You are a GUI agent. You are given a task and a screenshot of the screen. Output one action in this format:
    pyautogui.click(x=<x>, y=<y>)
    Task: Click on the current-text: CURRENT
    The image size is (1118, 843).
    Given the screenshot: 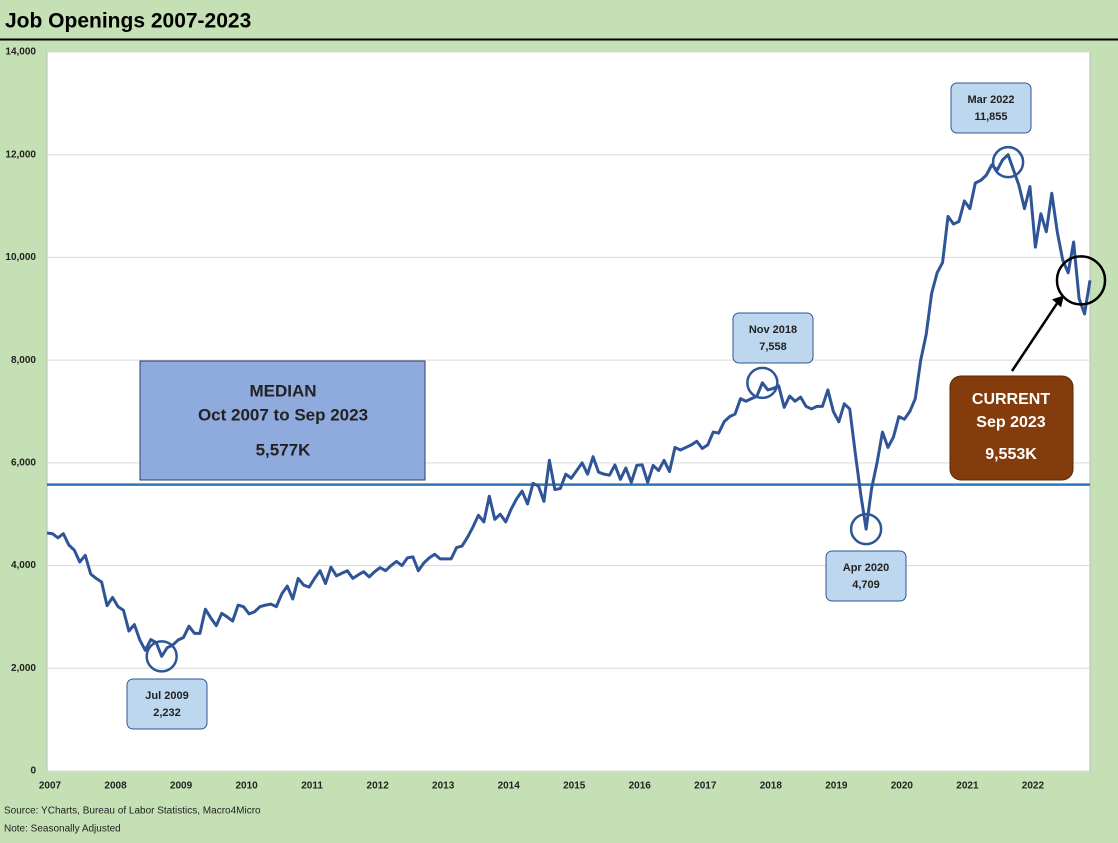 What is the action you would take?
    pyautogui.click(x=1011, y=399)
    